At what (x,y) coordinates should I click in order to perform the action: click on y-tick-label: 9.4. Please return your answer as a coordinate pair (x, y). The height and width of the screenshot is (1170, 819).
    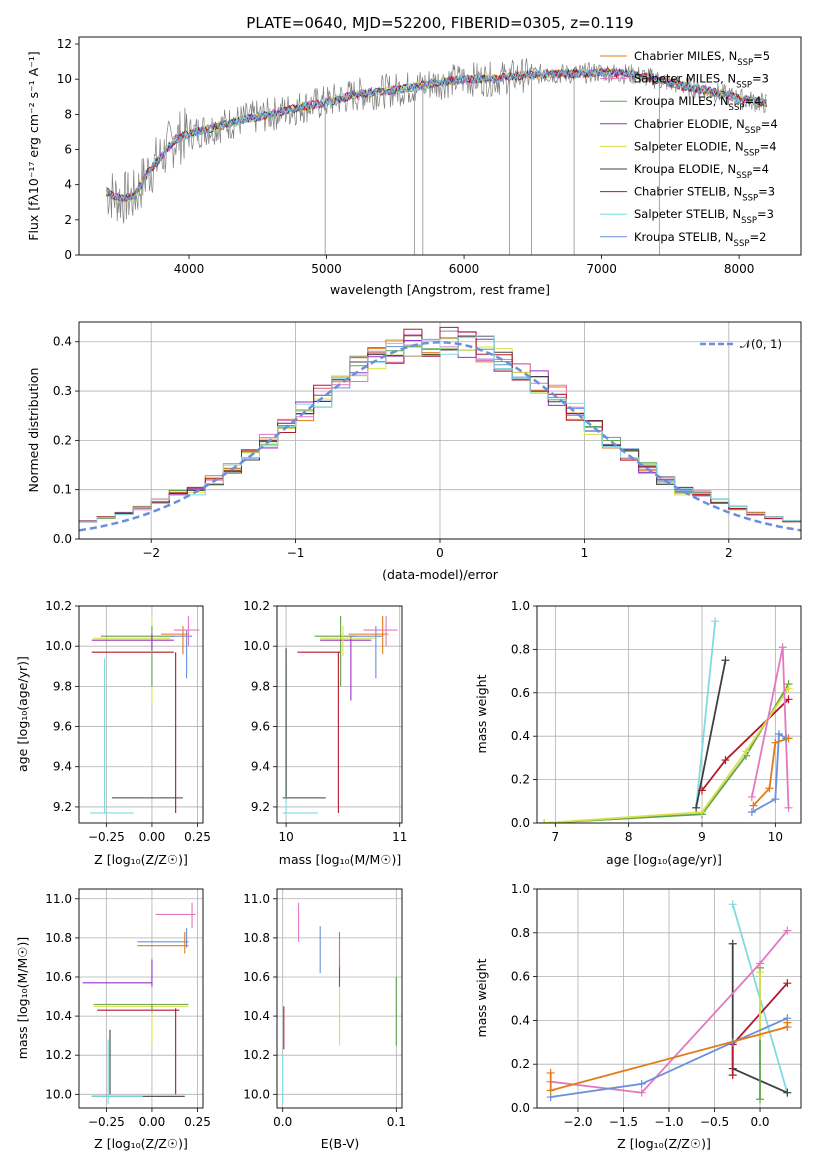
    Looking at the image, I should click on (260, 767).